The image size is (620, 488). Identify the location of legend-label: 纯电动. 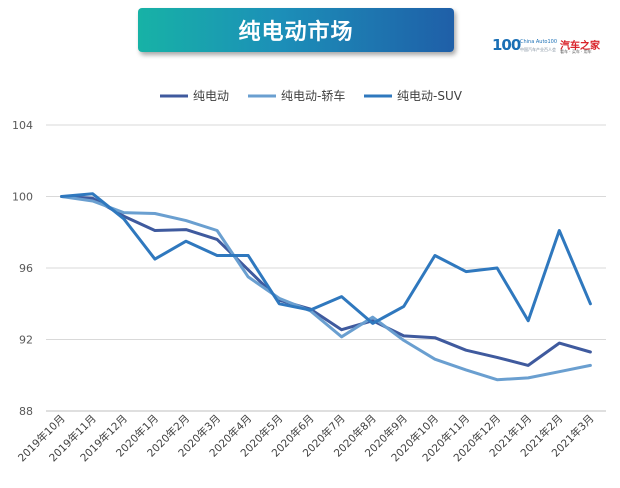
(211, 96).